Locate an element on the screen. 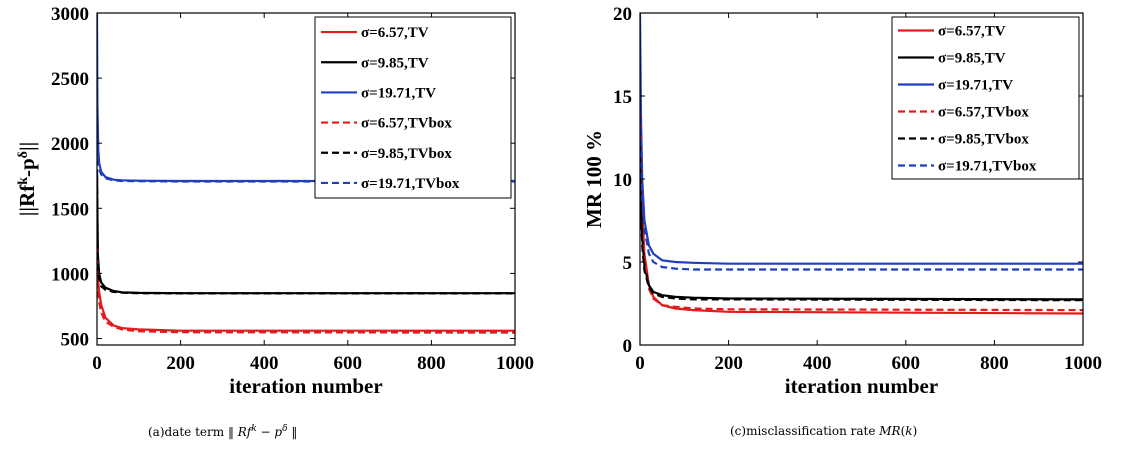  y-tick-label: 1500 is located at coordinates (70, 209).